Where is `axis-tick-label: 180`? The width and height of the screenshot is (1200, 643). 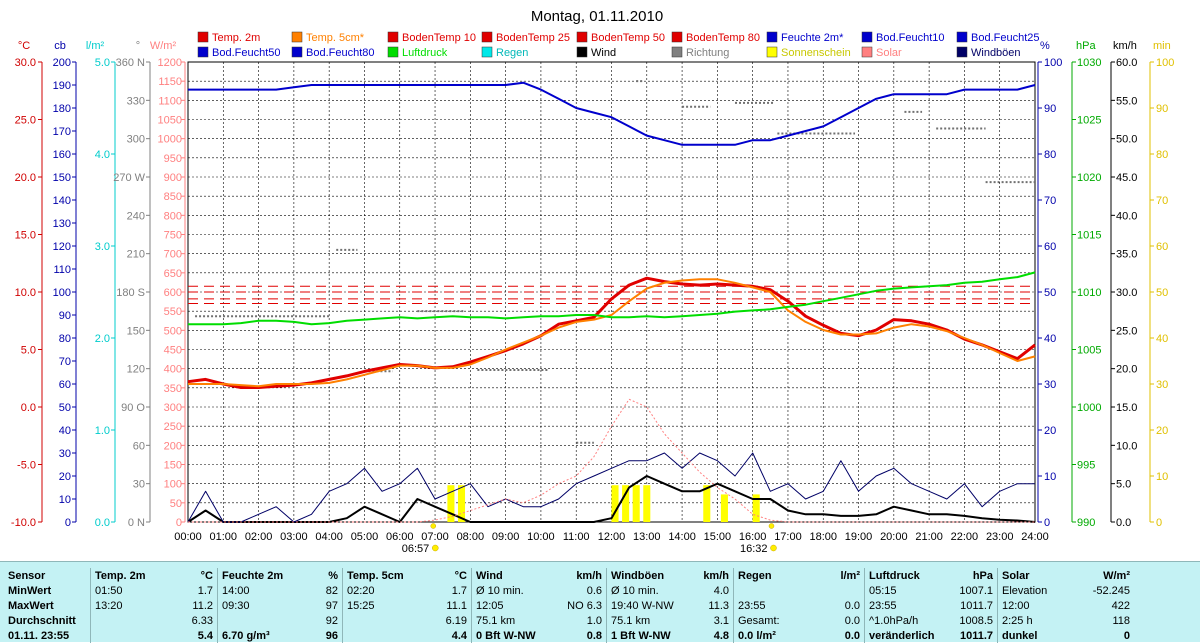 axis-tick-label: 180 is located at coordinates (62, 109).